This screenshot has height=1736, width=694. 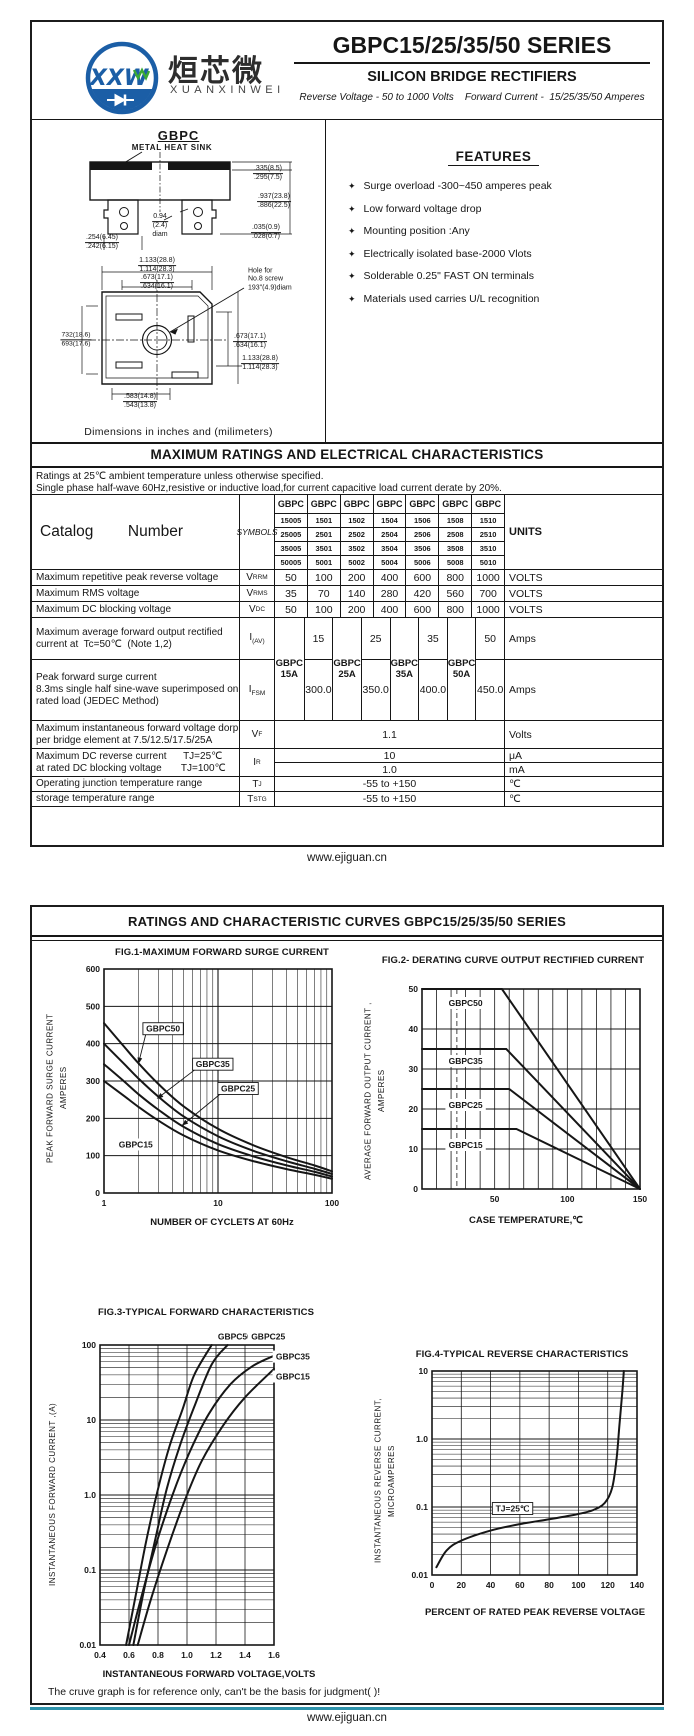 I want to click on feature-item: ✦ Electrically isolated base-2000 Vlots, so click(x=503, y=254).